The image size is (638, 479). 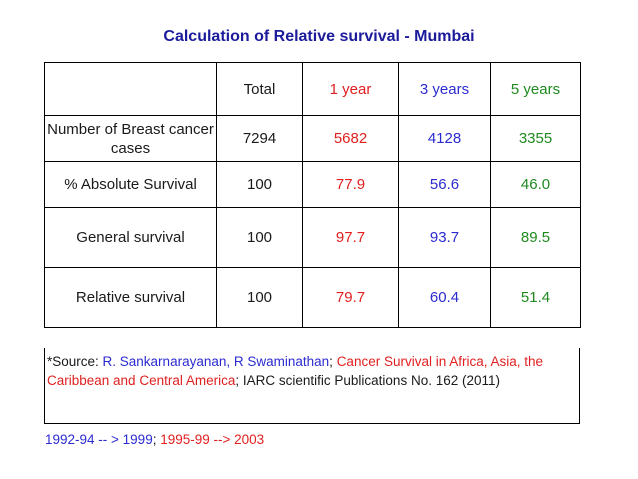 What do you see at coordinates (535, 89) in the screenshot?
I see `header-cell-5-years: 5 years` at bounding box center [535, 89].